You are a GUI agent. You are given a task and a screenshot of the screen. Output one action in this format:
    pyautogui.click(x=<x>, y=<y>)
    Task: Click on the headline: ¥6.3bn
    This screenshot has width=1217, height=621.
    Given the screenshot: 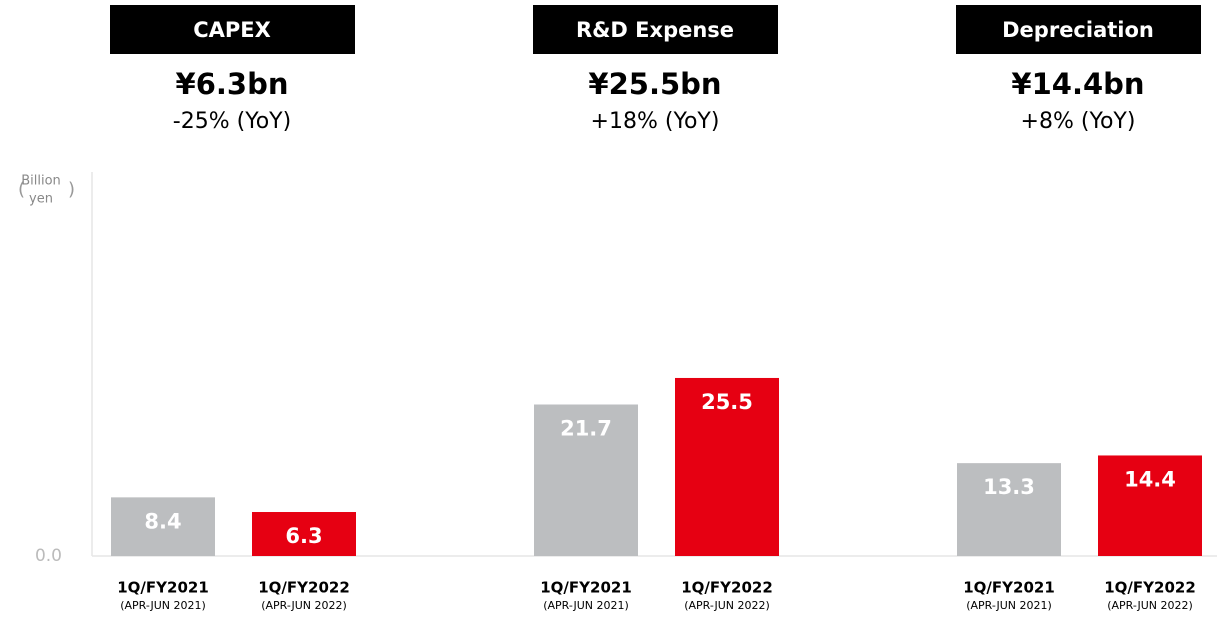 What is the action you would take?
    pyautogui.click(x=232, y=84)
    